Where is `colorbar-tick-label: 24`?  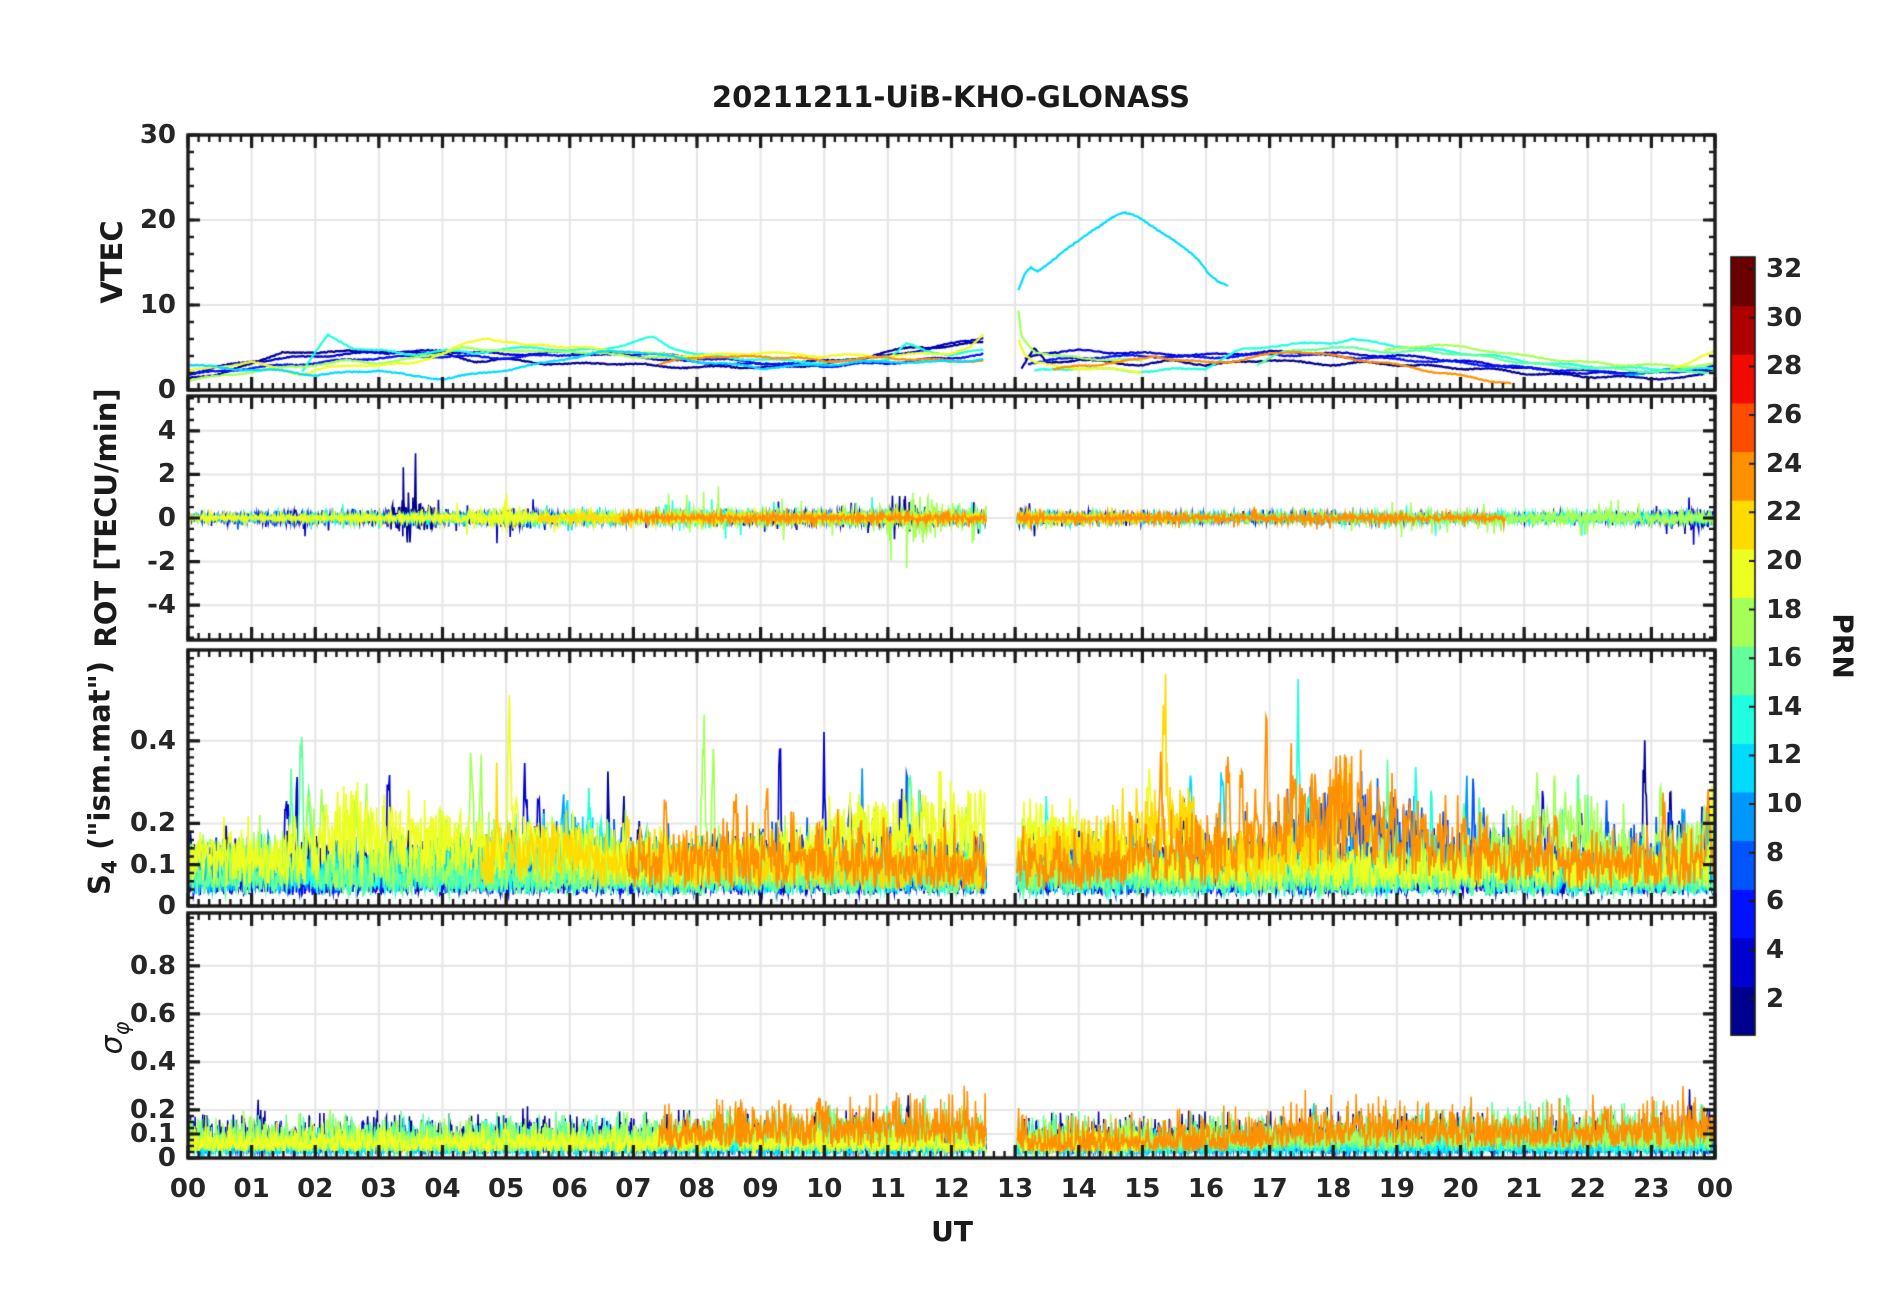 colorbar-tick-label: 24 is located at coordinates (1784, 463).